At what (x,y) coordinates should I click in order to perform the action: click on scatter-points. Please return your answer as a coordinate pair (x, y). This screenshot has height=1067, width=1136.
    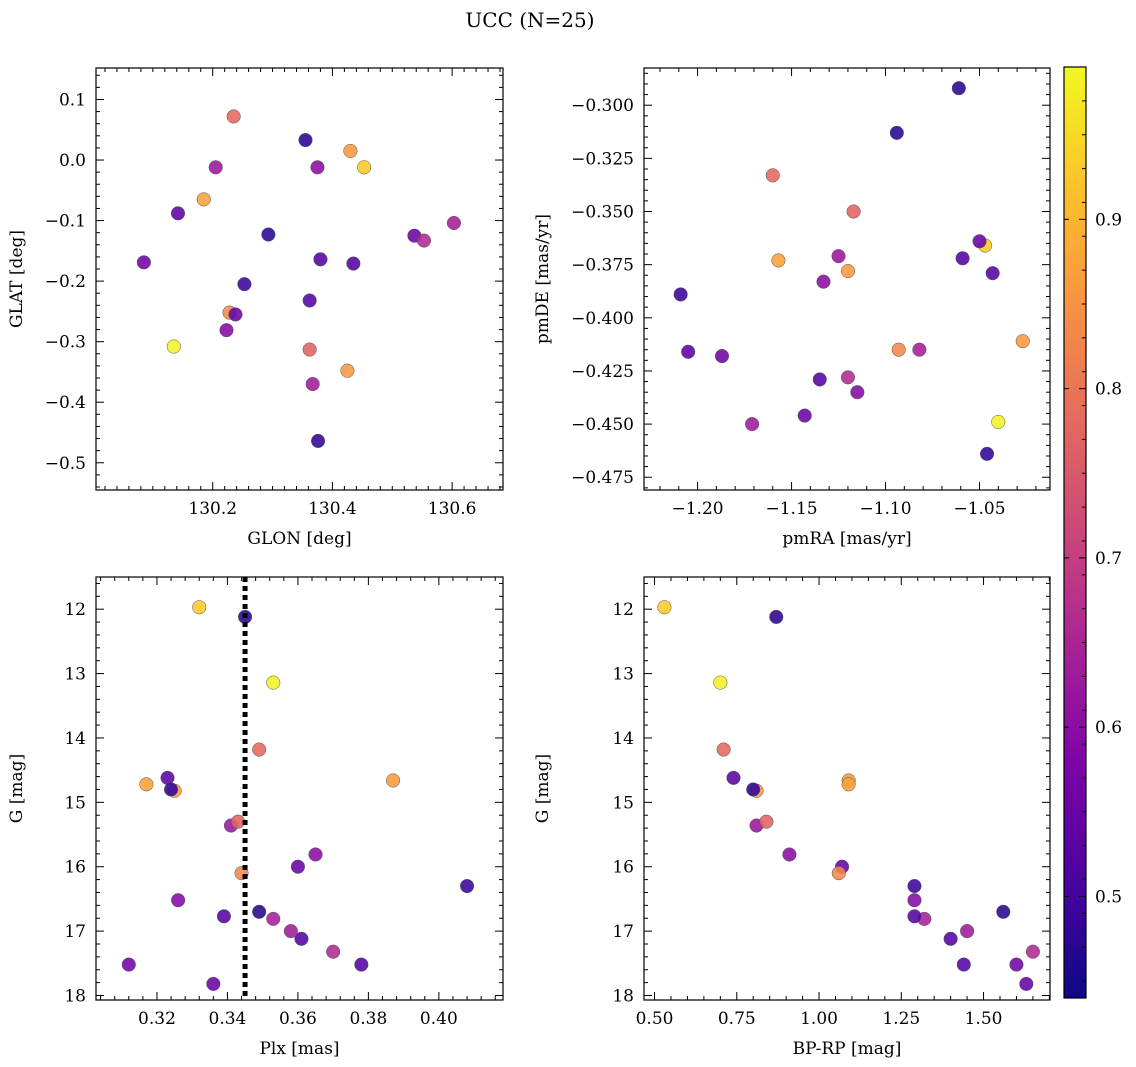
    Looking at the image, I should click on (298, 279).